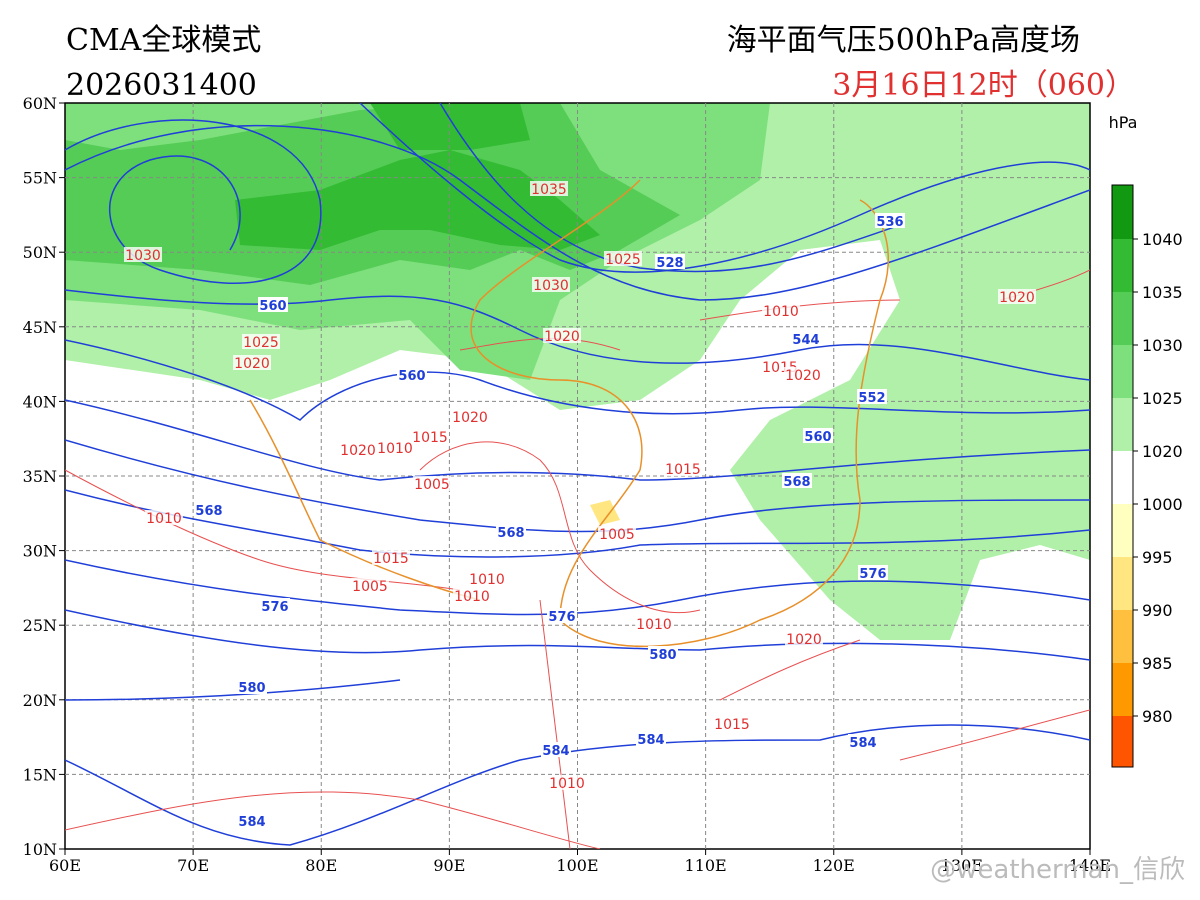  What do you see at coordinates (1123, 122) in the screenshot?
I see `colorbar-unit: hPa` at bounding box center [1123, 122].